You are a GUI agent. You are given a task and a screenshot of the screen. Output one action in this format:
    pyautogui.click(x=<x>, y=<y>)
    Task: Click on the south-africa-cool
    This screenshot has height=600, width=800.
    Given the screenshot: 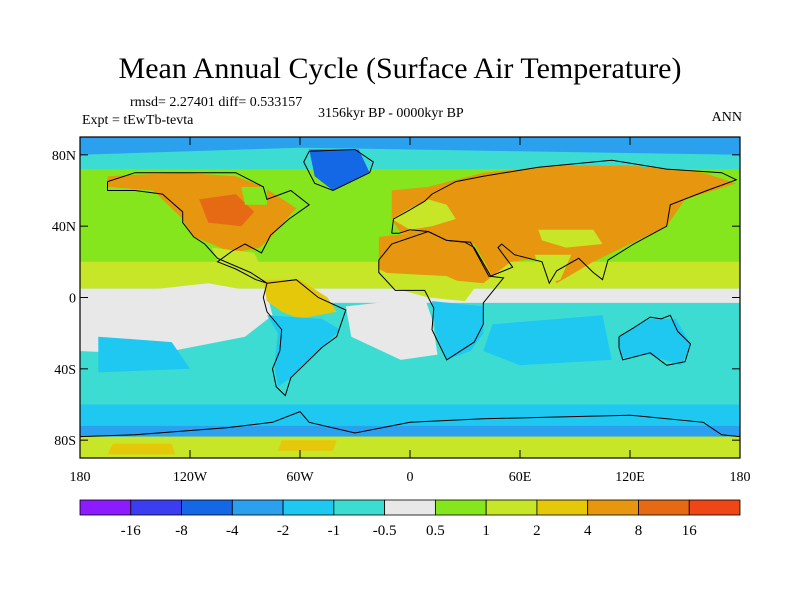 What is the action you would take?
    pyautogui.click(x=458, y=330)
    